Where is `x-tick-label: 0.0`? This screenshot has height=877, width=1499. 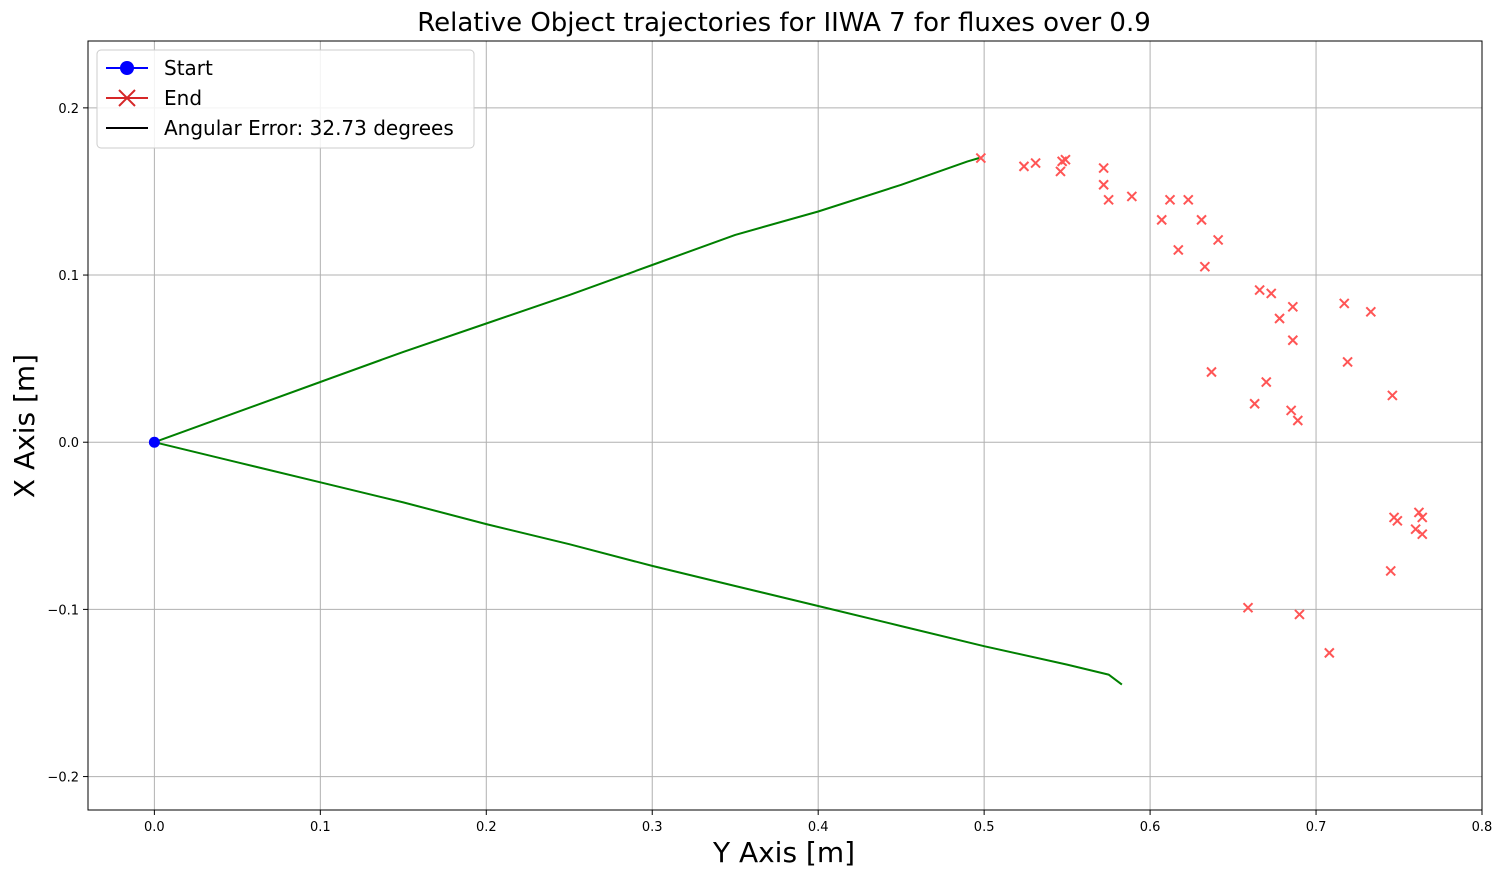 x-tick-label: 0.0 is located at coordinates (154, 827).